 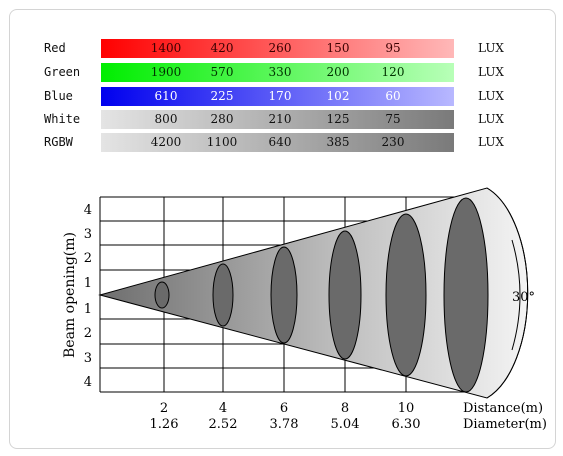 I want to click on lux-value: 280, so click(x=222, y=119).